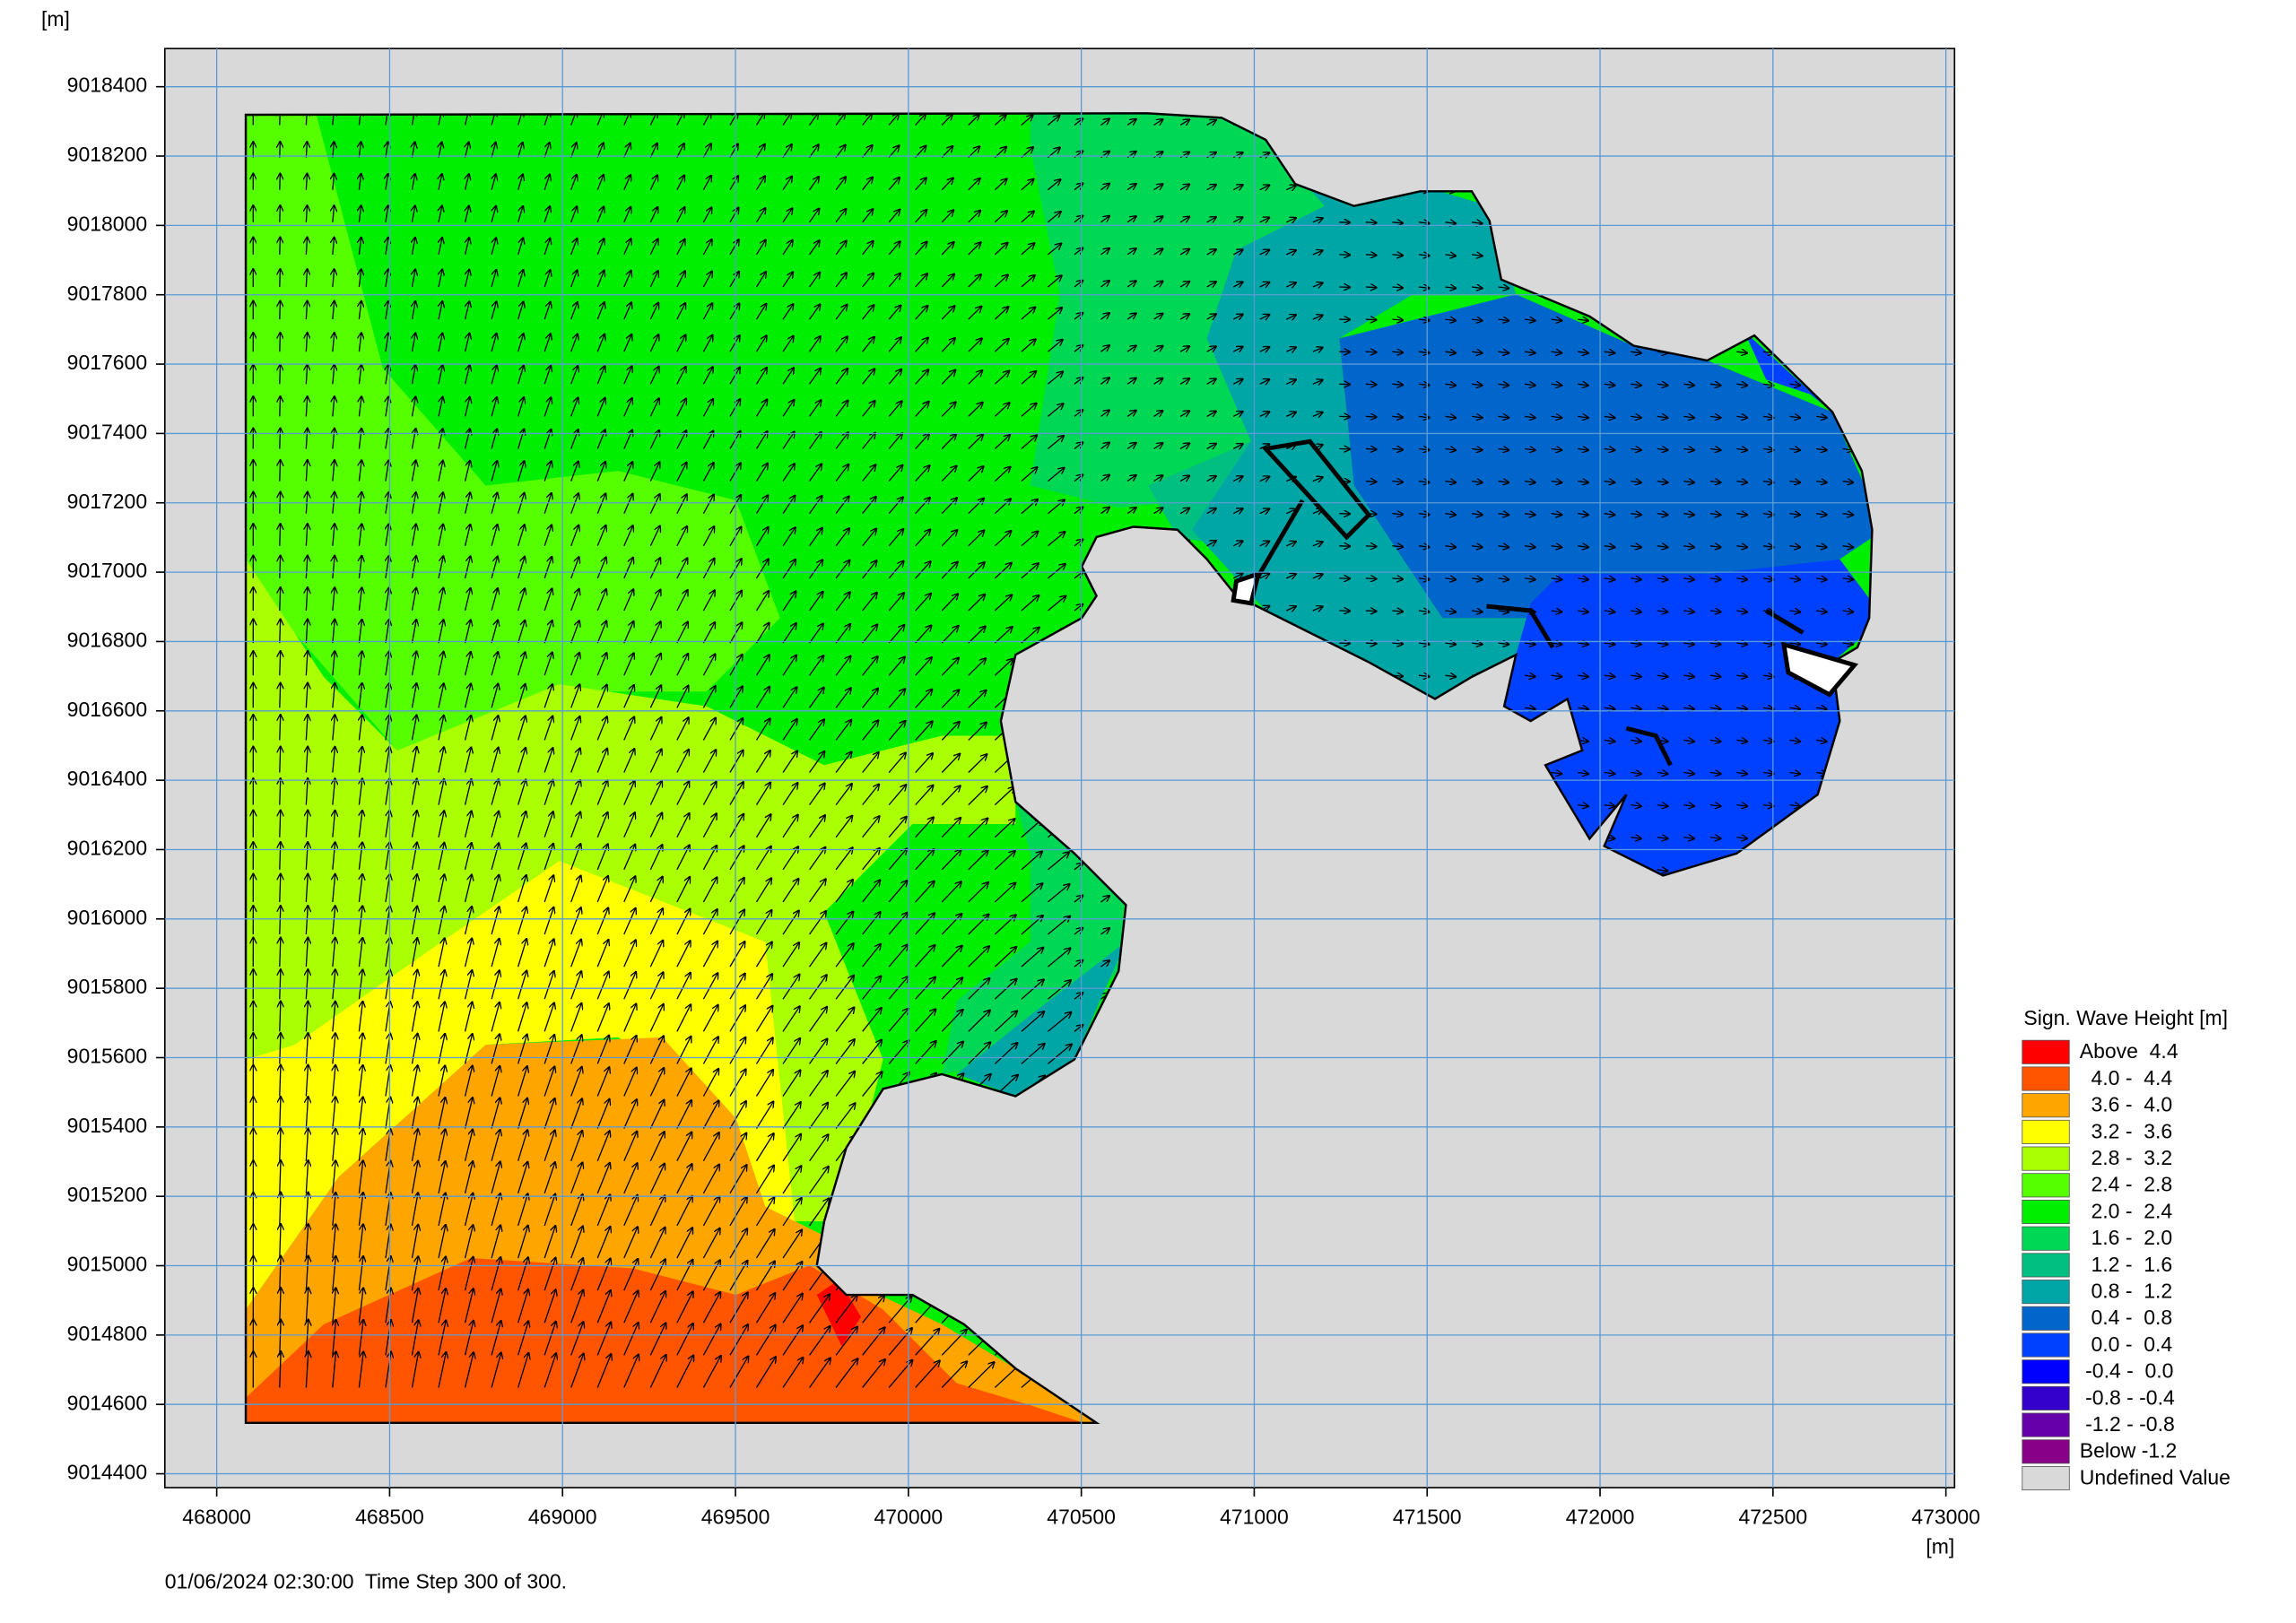 The width and height of the screenshot is (2296, 1623). I want to click on x-axis-label: [m], so click(1940, 1546).